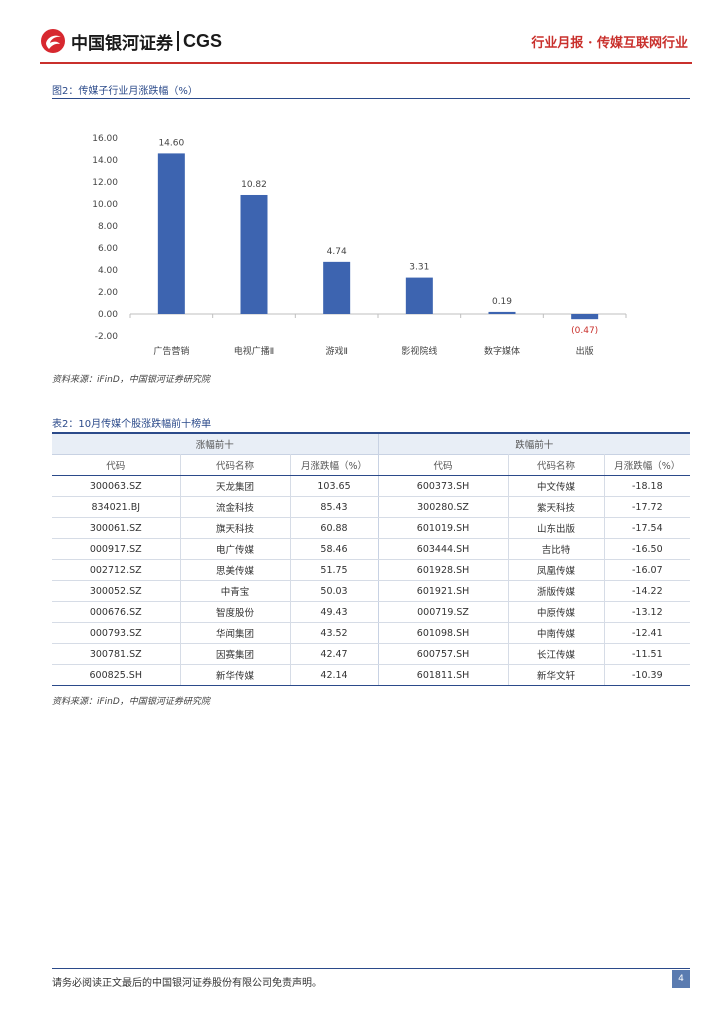 Image resolution: width=724 pixels, height=1024 pixels. Describe the element at coordinates (366, 41) in the screenshot. I see `page-header: 中国银河证券 CGS 行业月报 · 传媒互联网行业` at that location.